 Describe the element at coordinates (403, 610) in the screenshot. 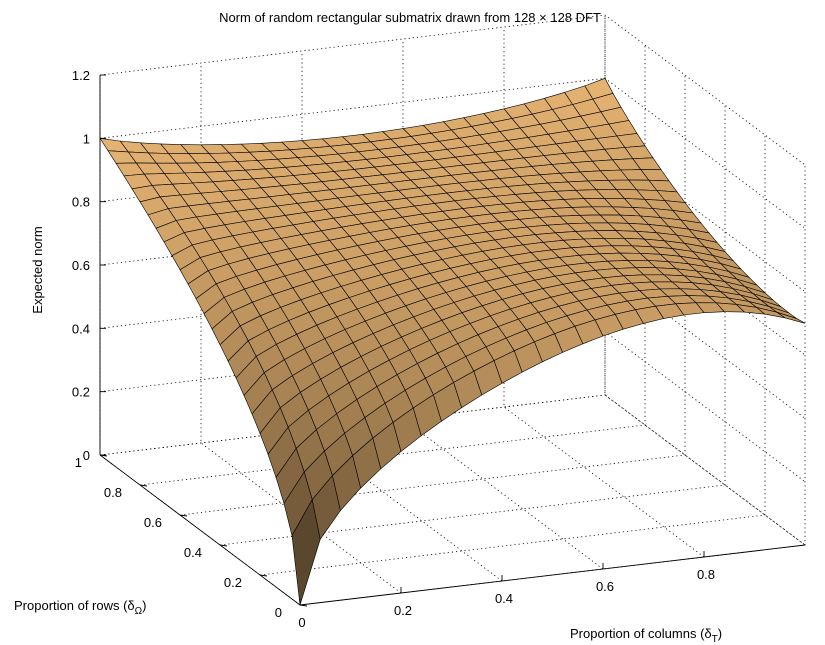

I see `x-tick-label: 0.2` at that location.